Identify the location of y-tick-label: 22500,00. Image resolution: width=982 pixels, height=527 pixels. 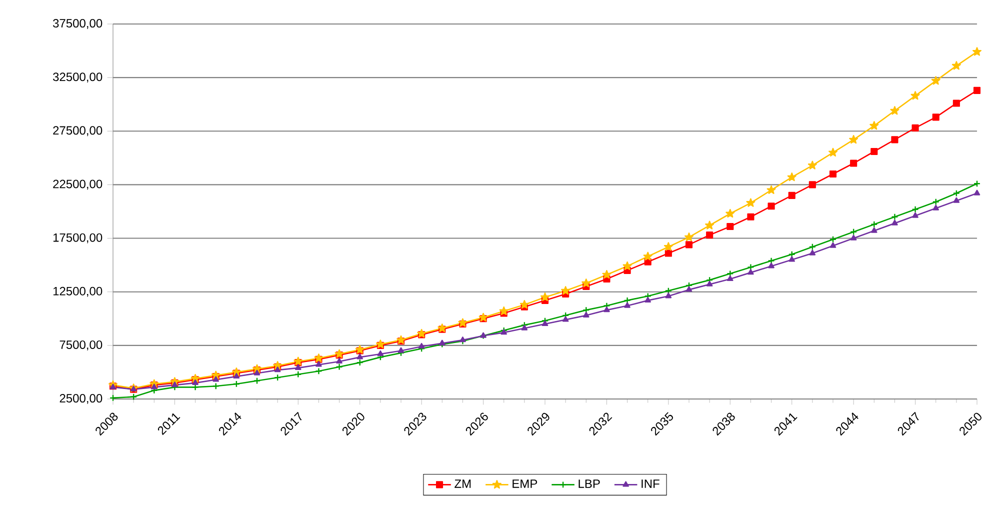
(77, 185).